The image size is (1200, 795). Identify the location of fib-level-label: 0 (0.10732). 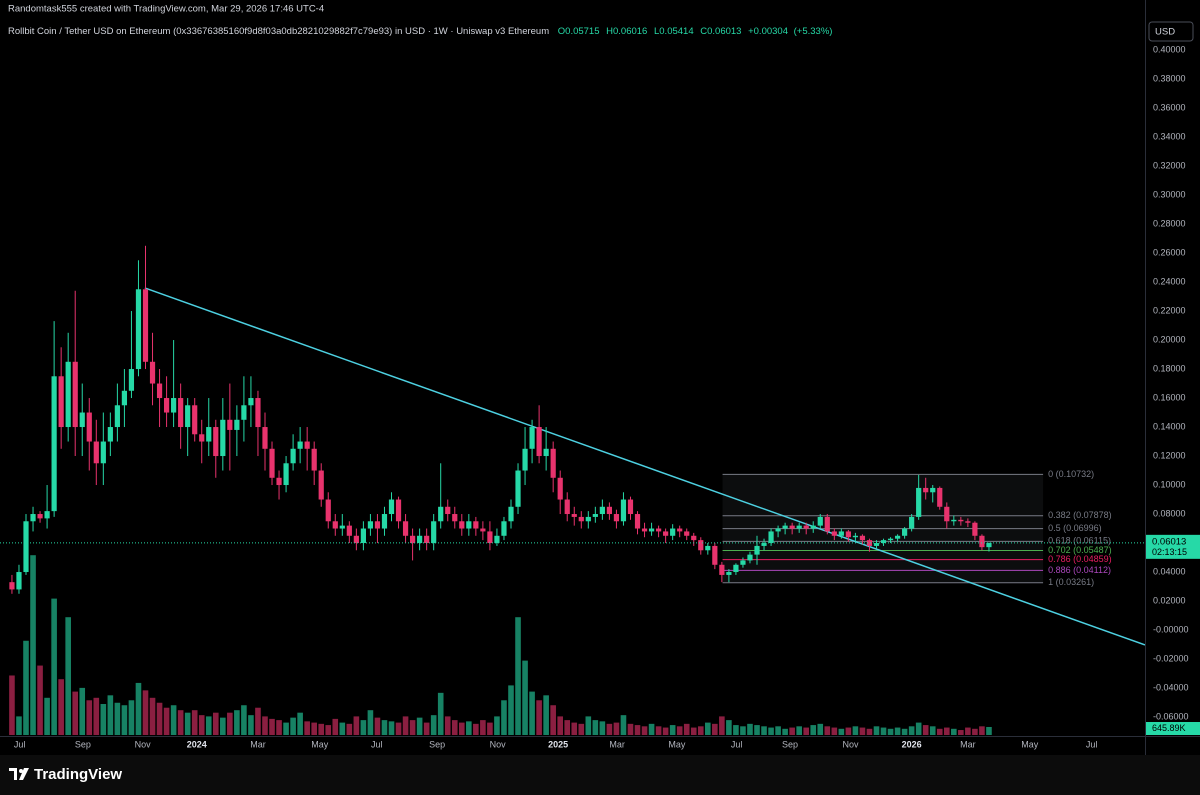
(1071, 474).